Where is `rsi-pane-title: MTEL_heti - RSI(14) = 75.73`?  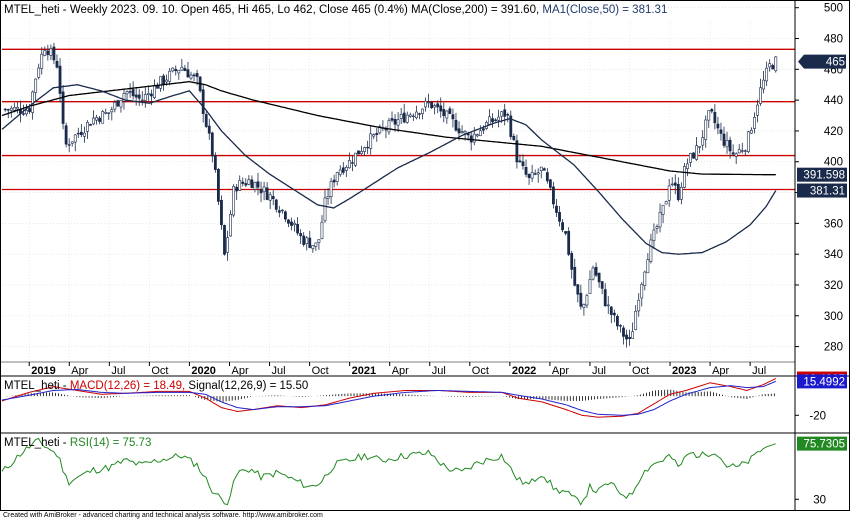 rsi-pane-title: MTEL_heti - RSI(14) = 75.73 is located at coordinates (77, 443).